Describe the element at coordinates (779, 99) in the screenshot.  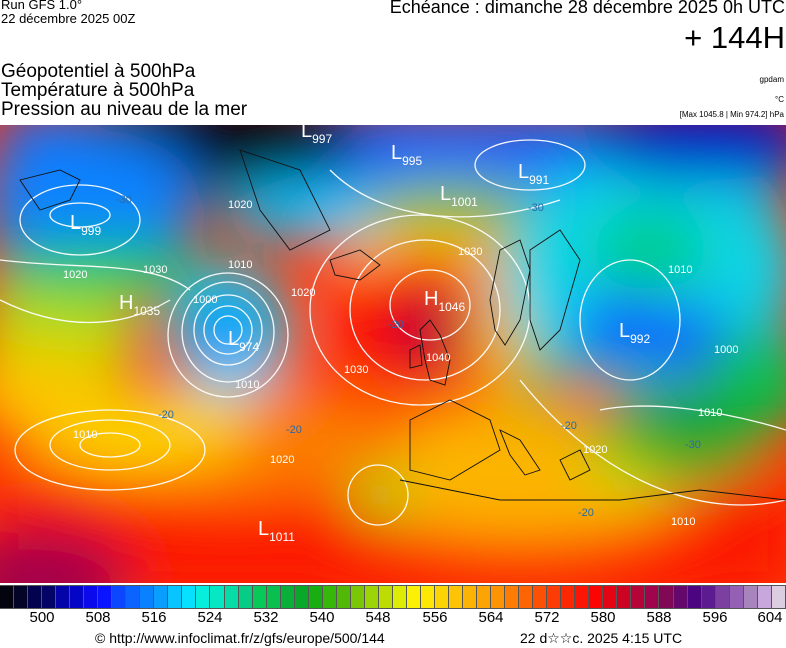
I see `unit-temperature: °C` at that location.